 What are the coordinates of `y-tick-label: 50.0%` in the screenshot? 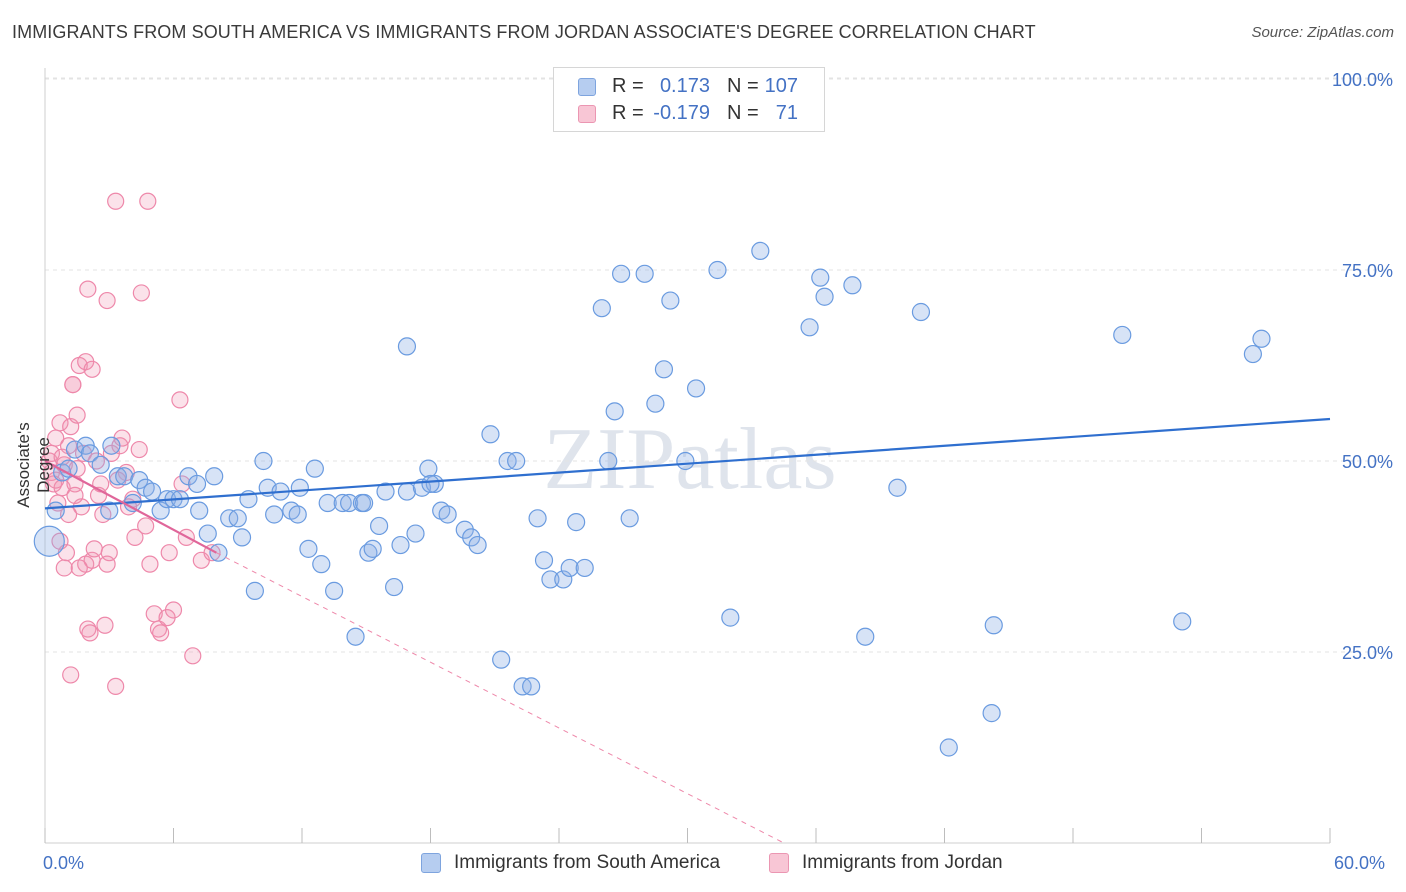 It's located at (1367, 462).